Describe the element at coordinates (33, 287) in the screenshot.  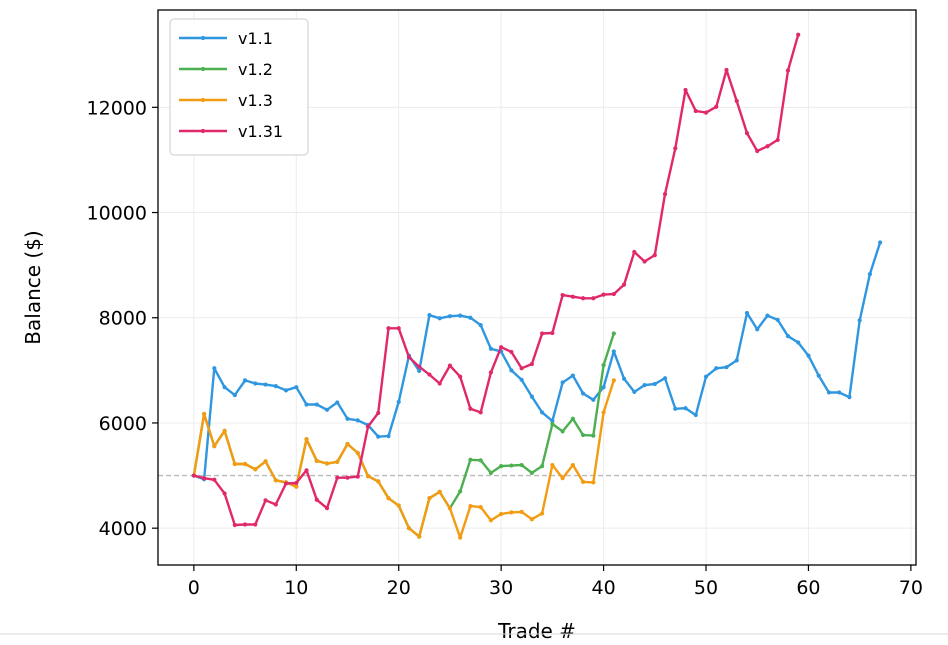
I see `y-axis-label: Balance ($)` at that location.